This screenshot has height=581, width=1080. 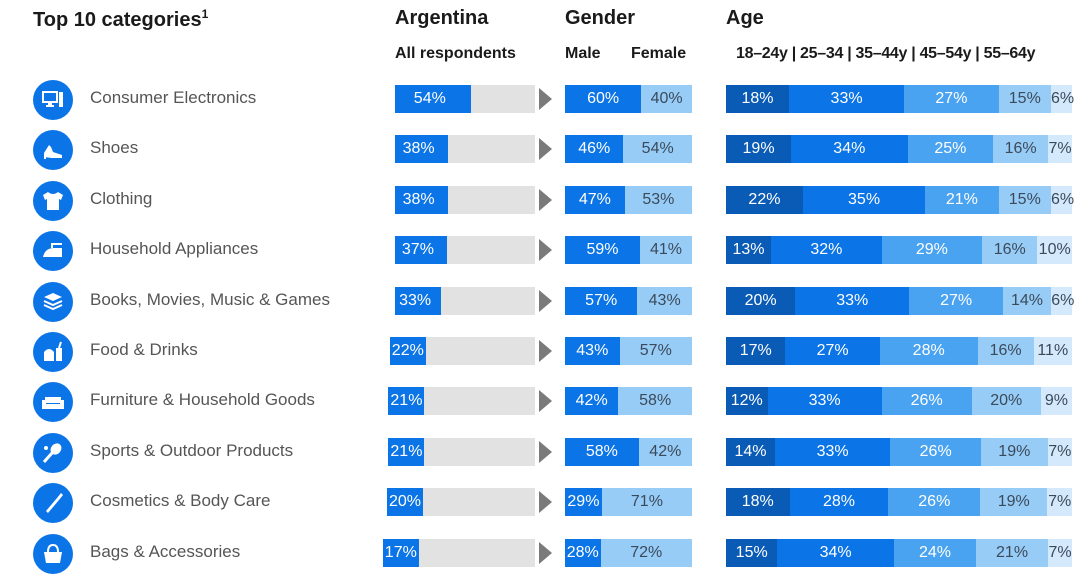 I want to click on age-bar: 17% 27% 28% 16% 11%, so click(x=899, y=351).